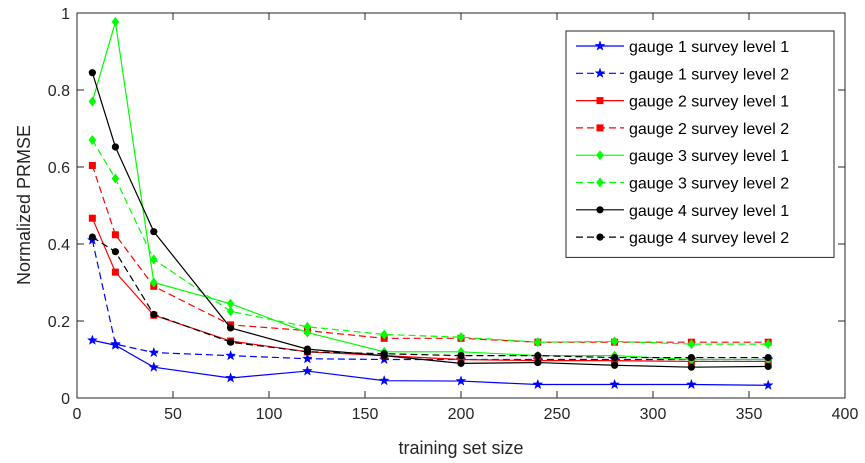  What do you see at coordinates (709, 74) in the screenshot?
I see `legend-label: gauge 1 survey level 2` at bounding box center [709, 74].